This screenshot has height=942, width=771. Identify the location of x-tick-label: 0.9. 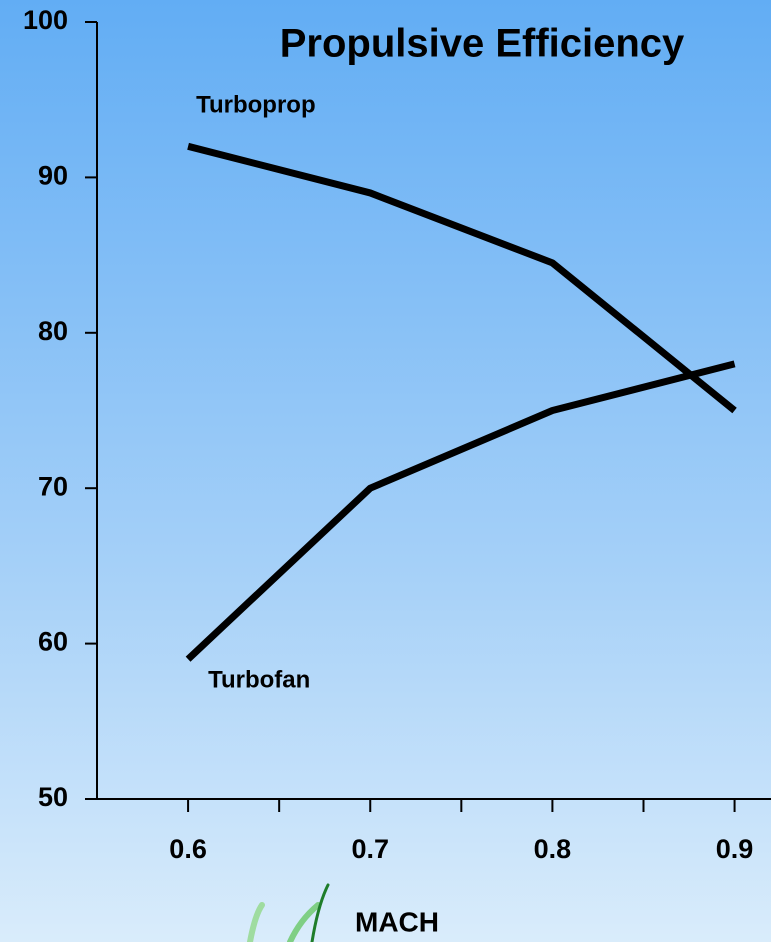
(735, 849).